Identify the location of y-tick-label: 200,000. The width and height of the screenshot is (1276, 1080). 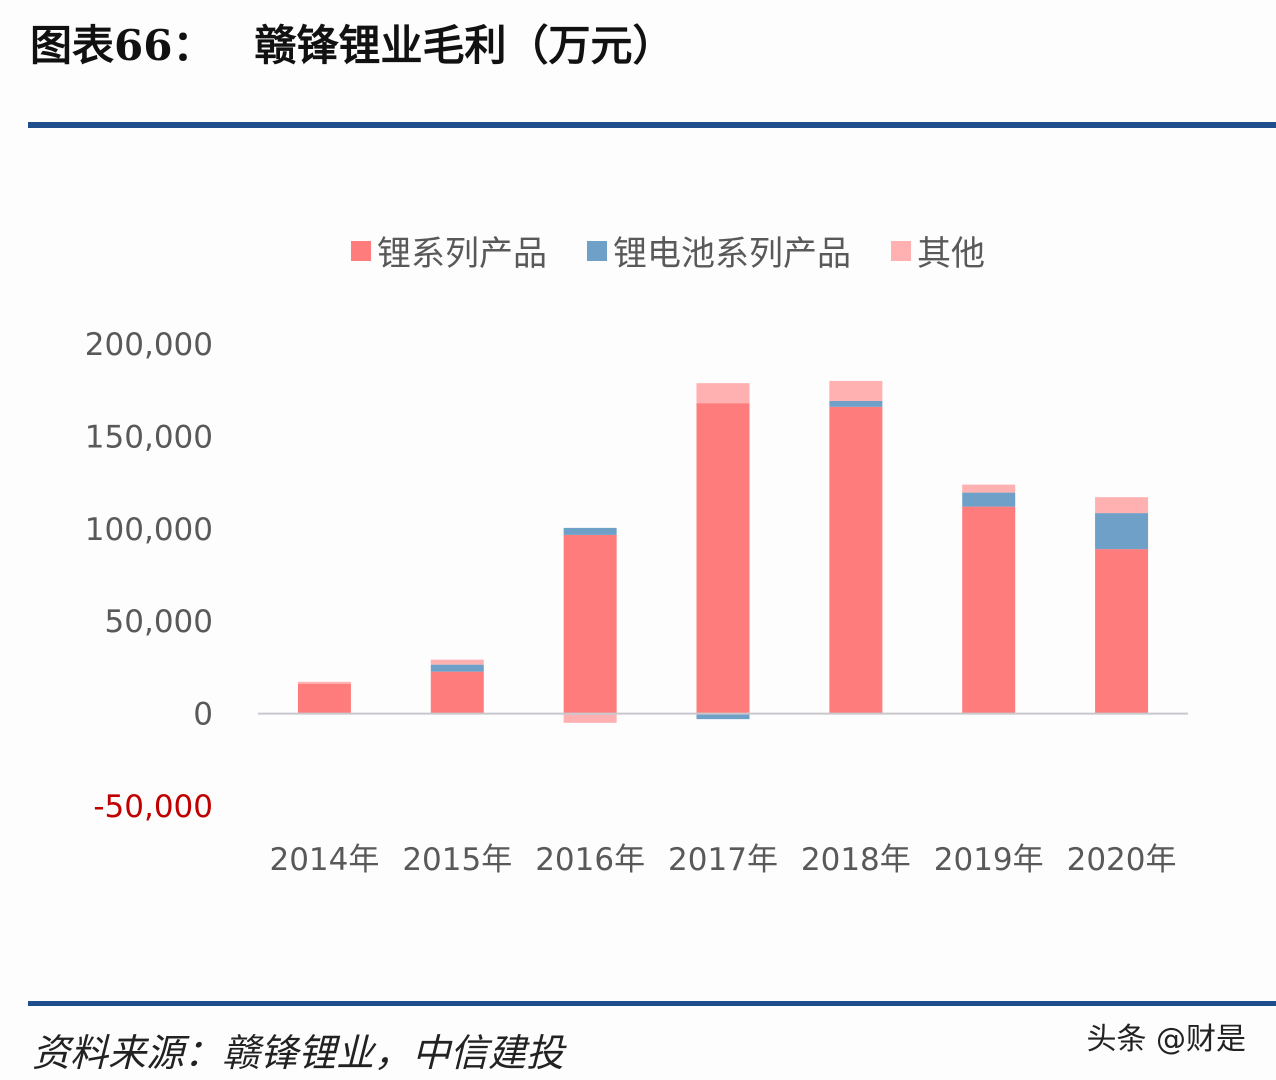
(149, 345).